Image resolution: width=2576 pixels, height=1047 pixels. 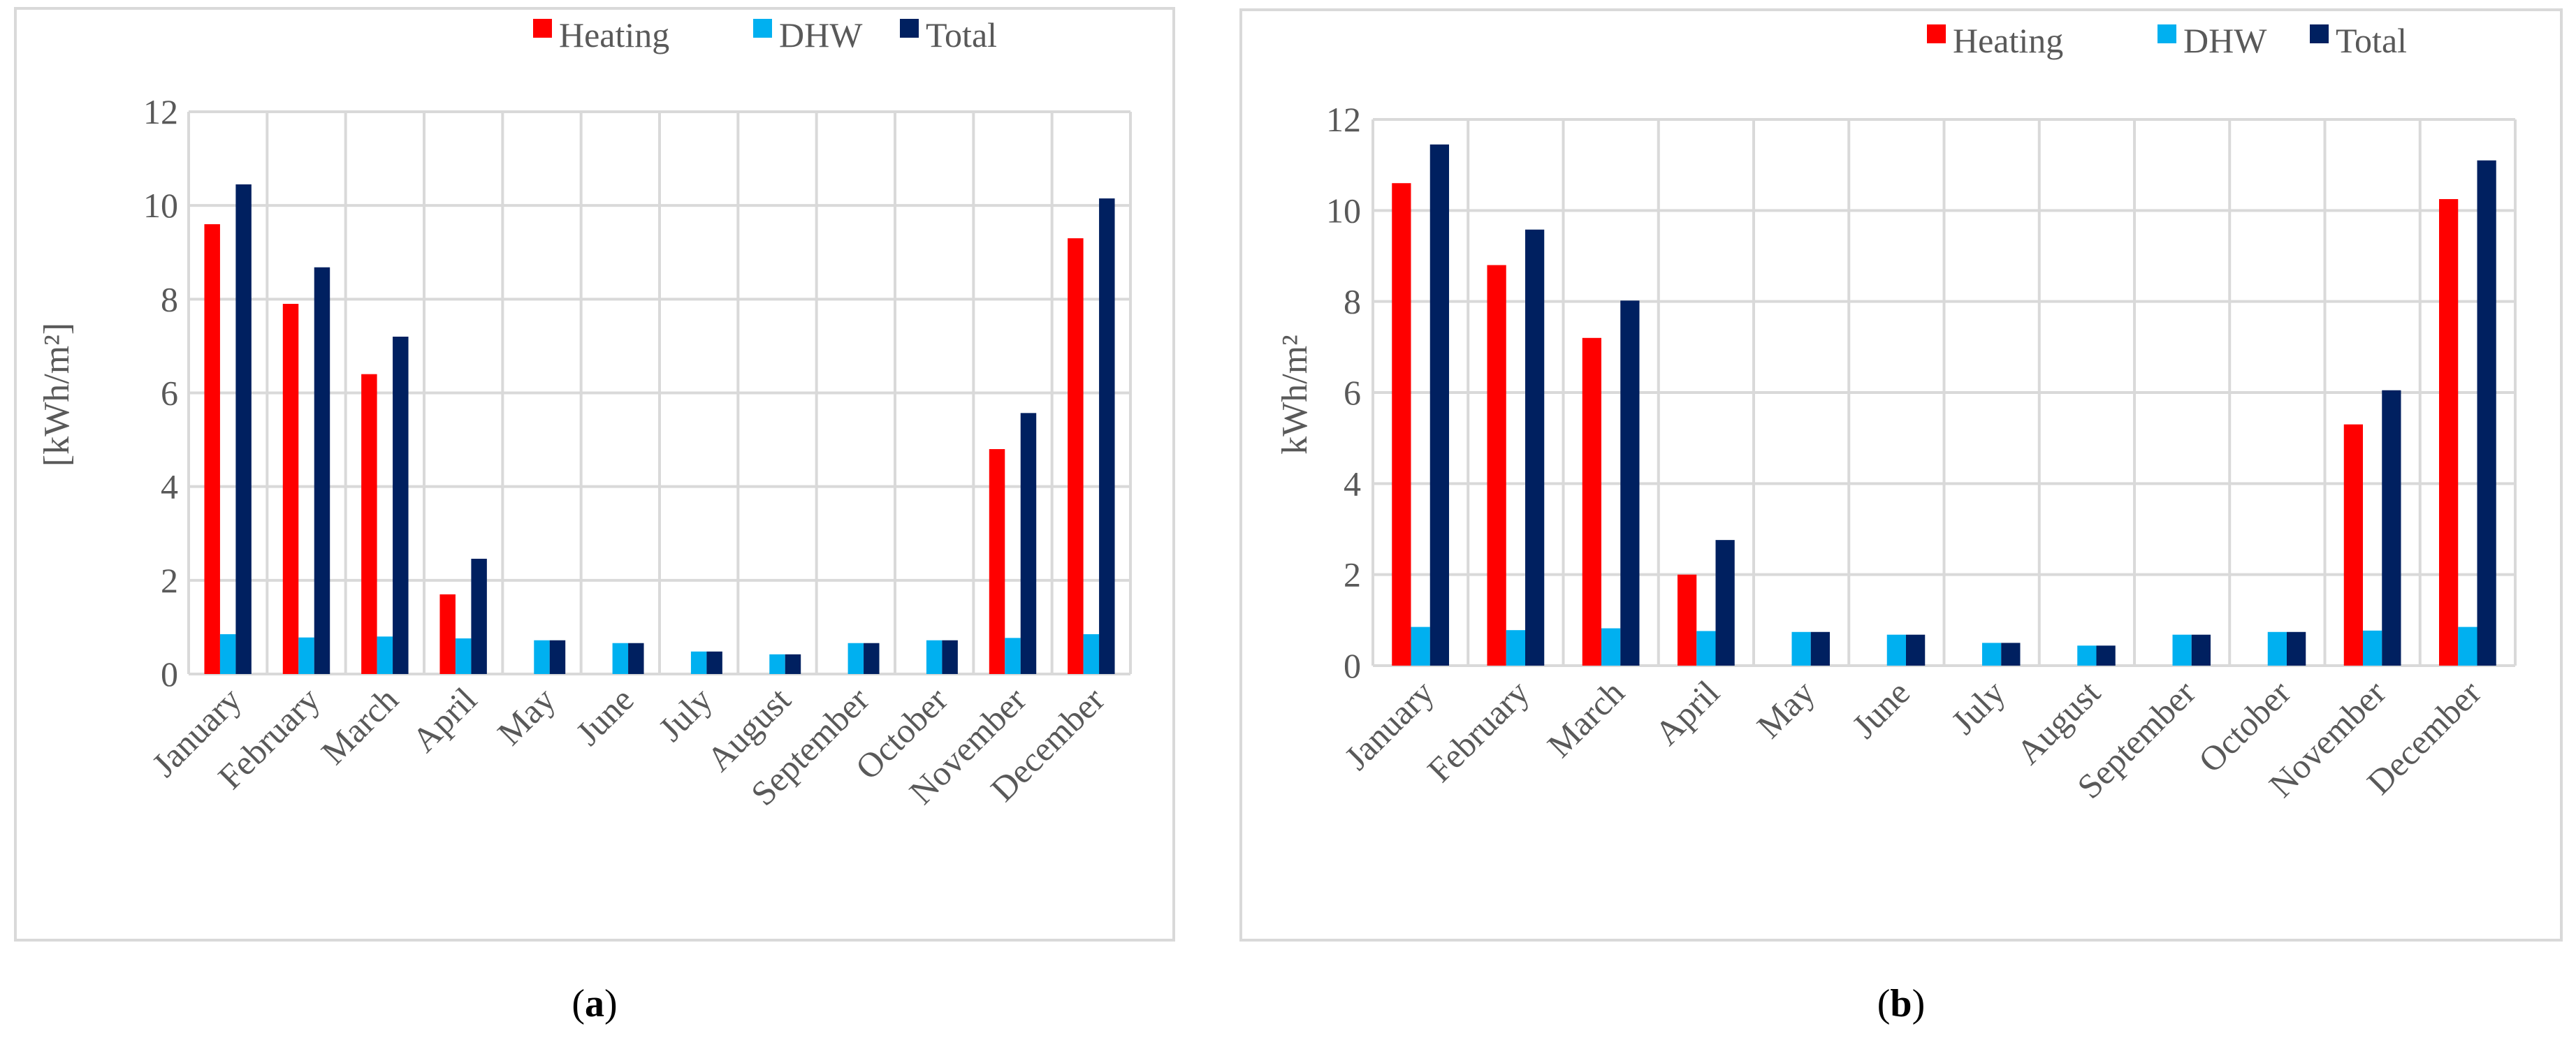 I want to click on y-axis-label: [kWh/m²], so click(x=57, y=395).